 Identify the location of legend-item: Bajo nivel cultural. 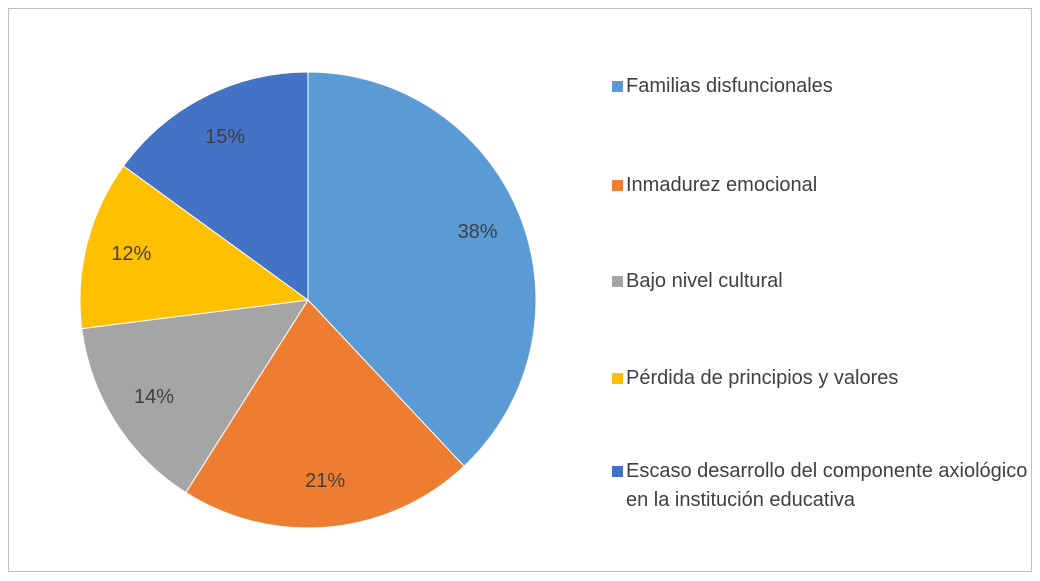
(824, 281).